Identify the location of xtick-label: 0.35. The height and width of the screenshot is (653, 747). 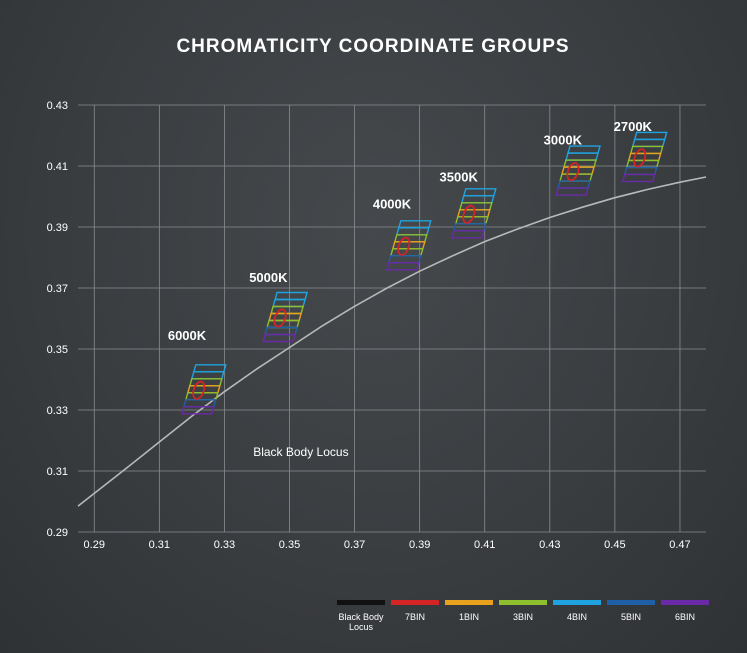
(289, 545).